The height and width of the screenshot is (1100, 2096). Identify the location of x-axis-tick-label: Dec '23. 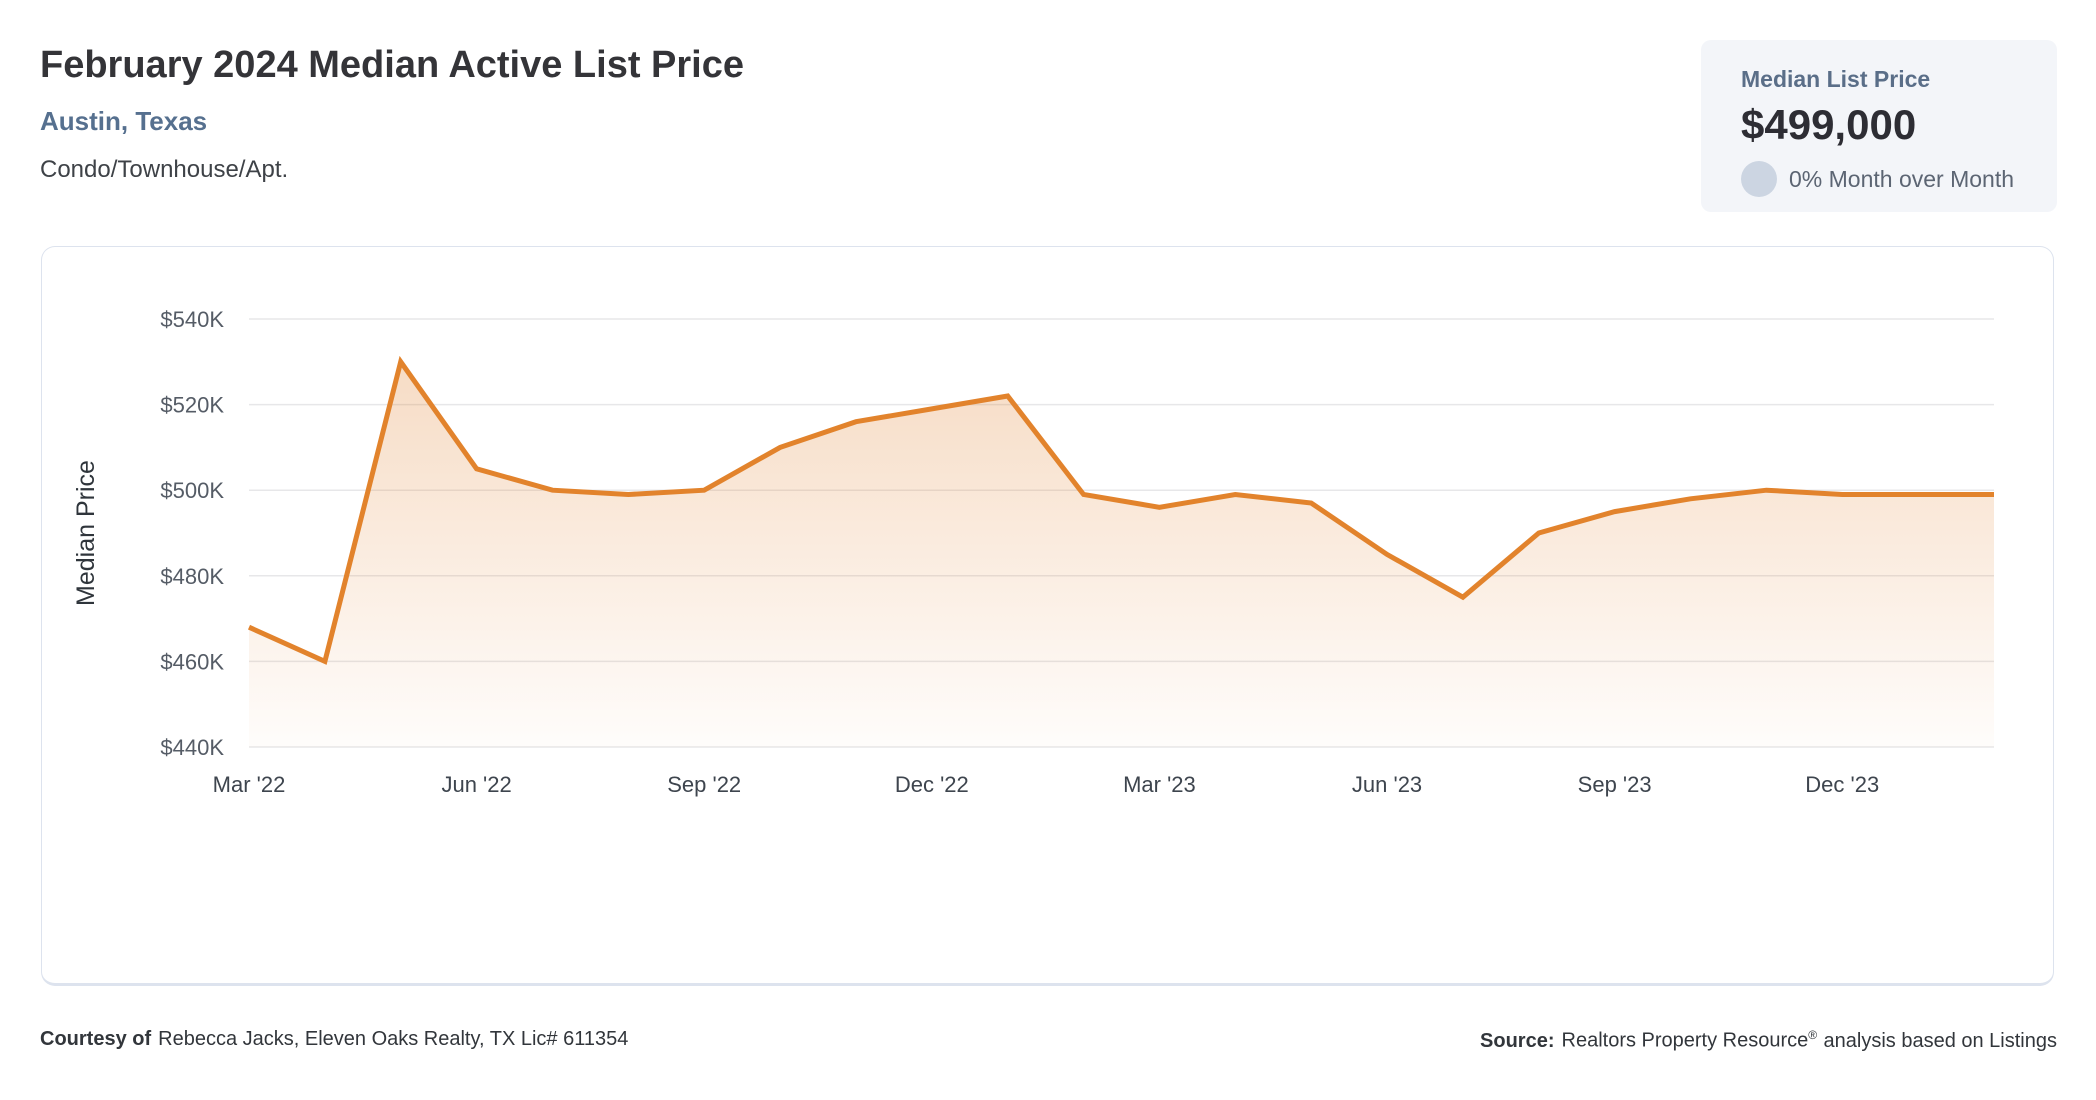
(1842, 784).